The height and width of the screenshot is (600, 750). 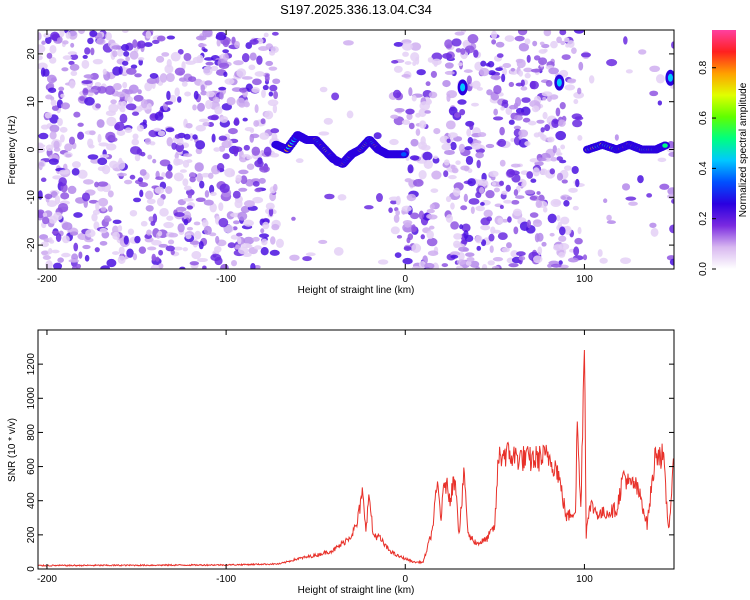 What do you see at coordinates (31, 197) in the screenshot?
I see `spectrogram-y-tick-label: -10` at bounding box center [31, 197].